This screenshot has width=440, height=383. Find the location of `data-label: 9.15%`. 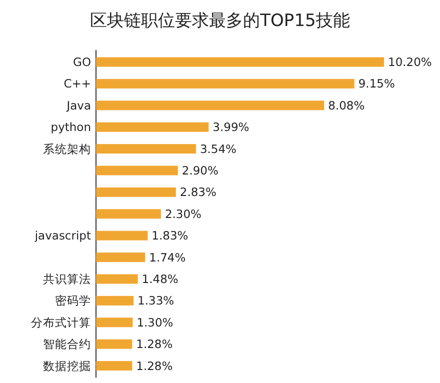

data-label: 9.15% is located at coordinates (376, 83).